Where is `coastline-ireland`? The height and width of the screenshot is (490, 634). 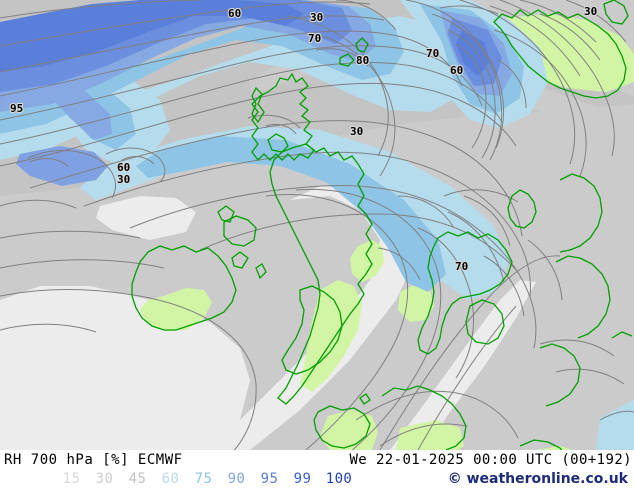 coastline-ireland is located at coordinates (184, 288).